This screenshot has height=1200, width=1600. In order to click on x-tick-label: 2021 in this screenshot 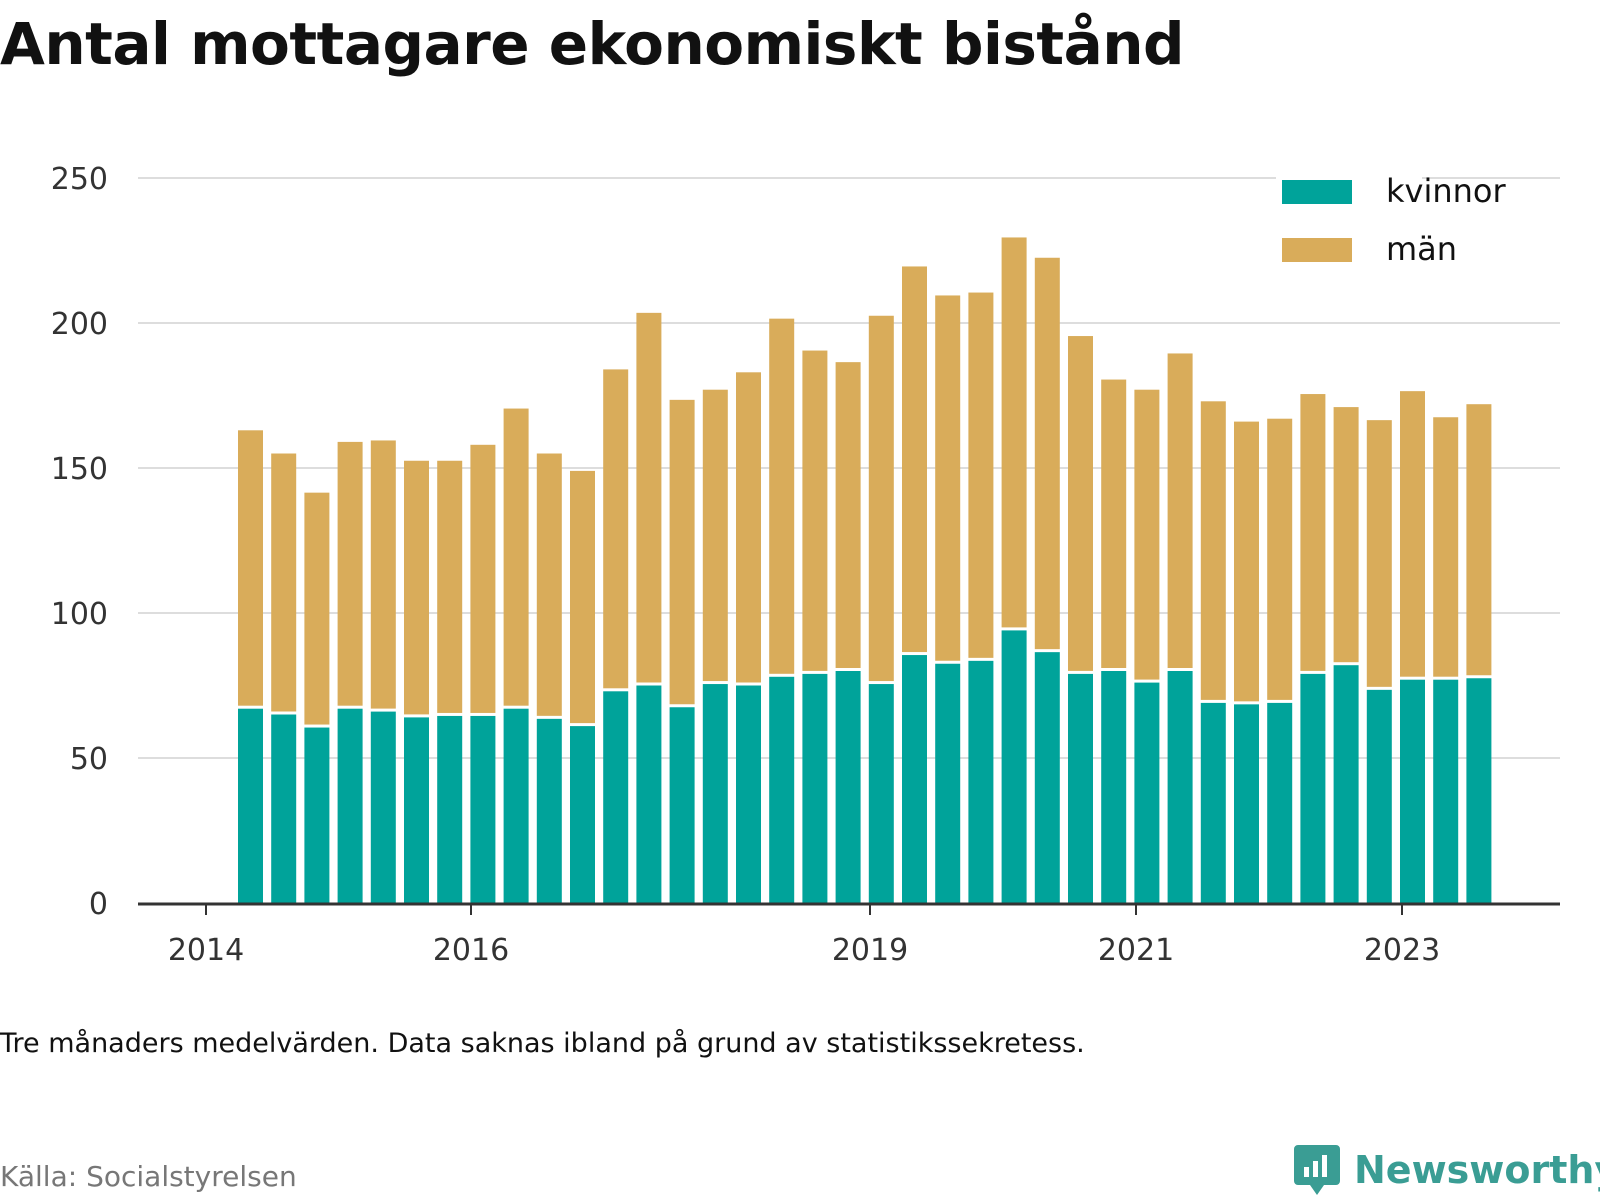, I will do `click(1136, 950)`.